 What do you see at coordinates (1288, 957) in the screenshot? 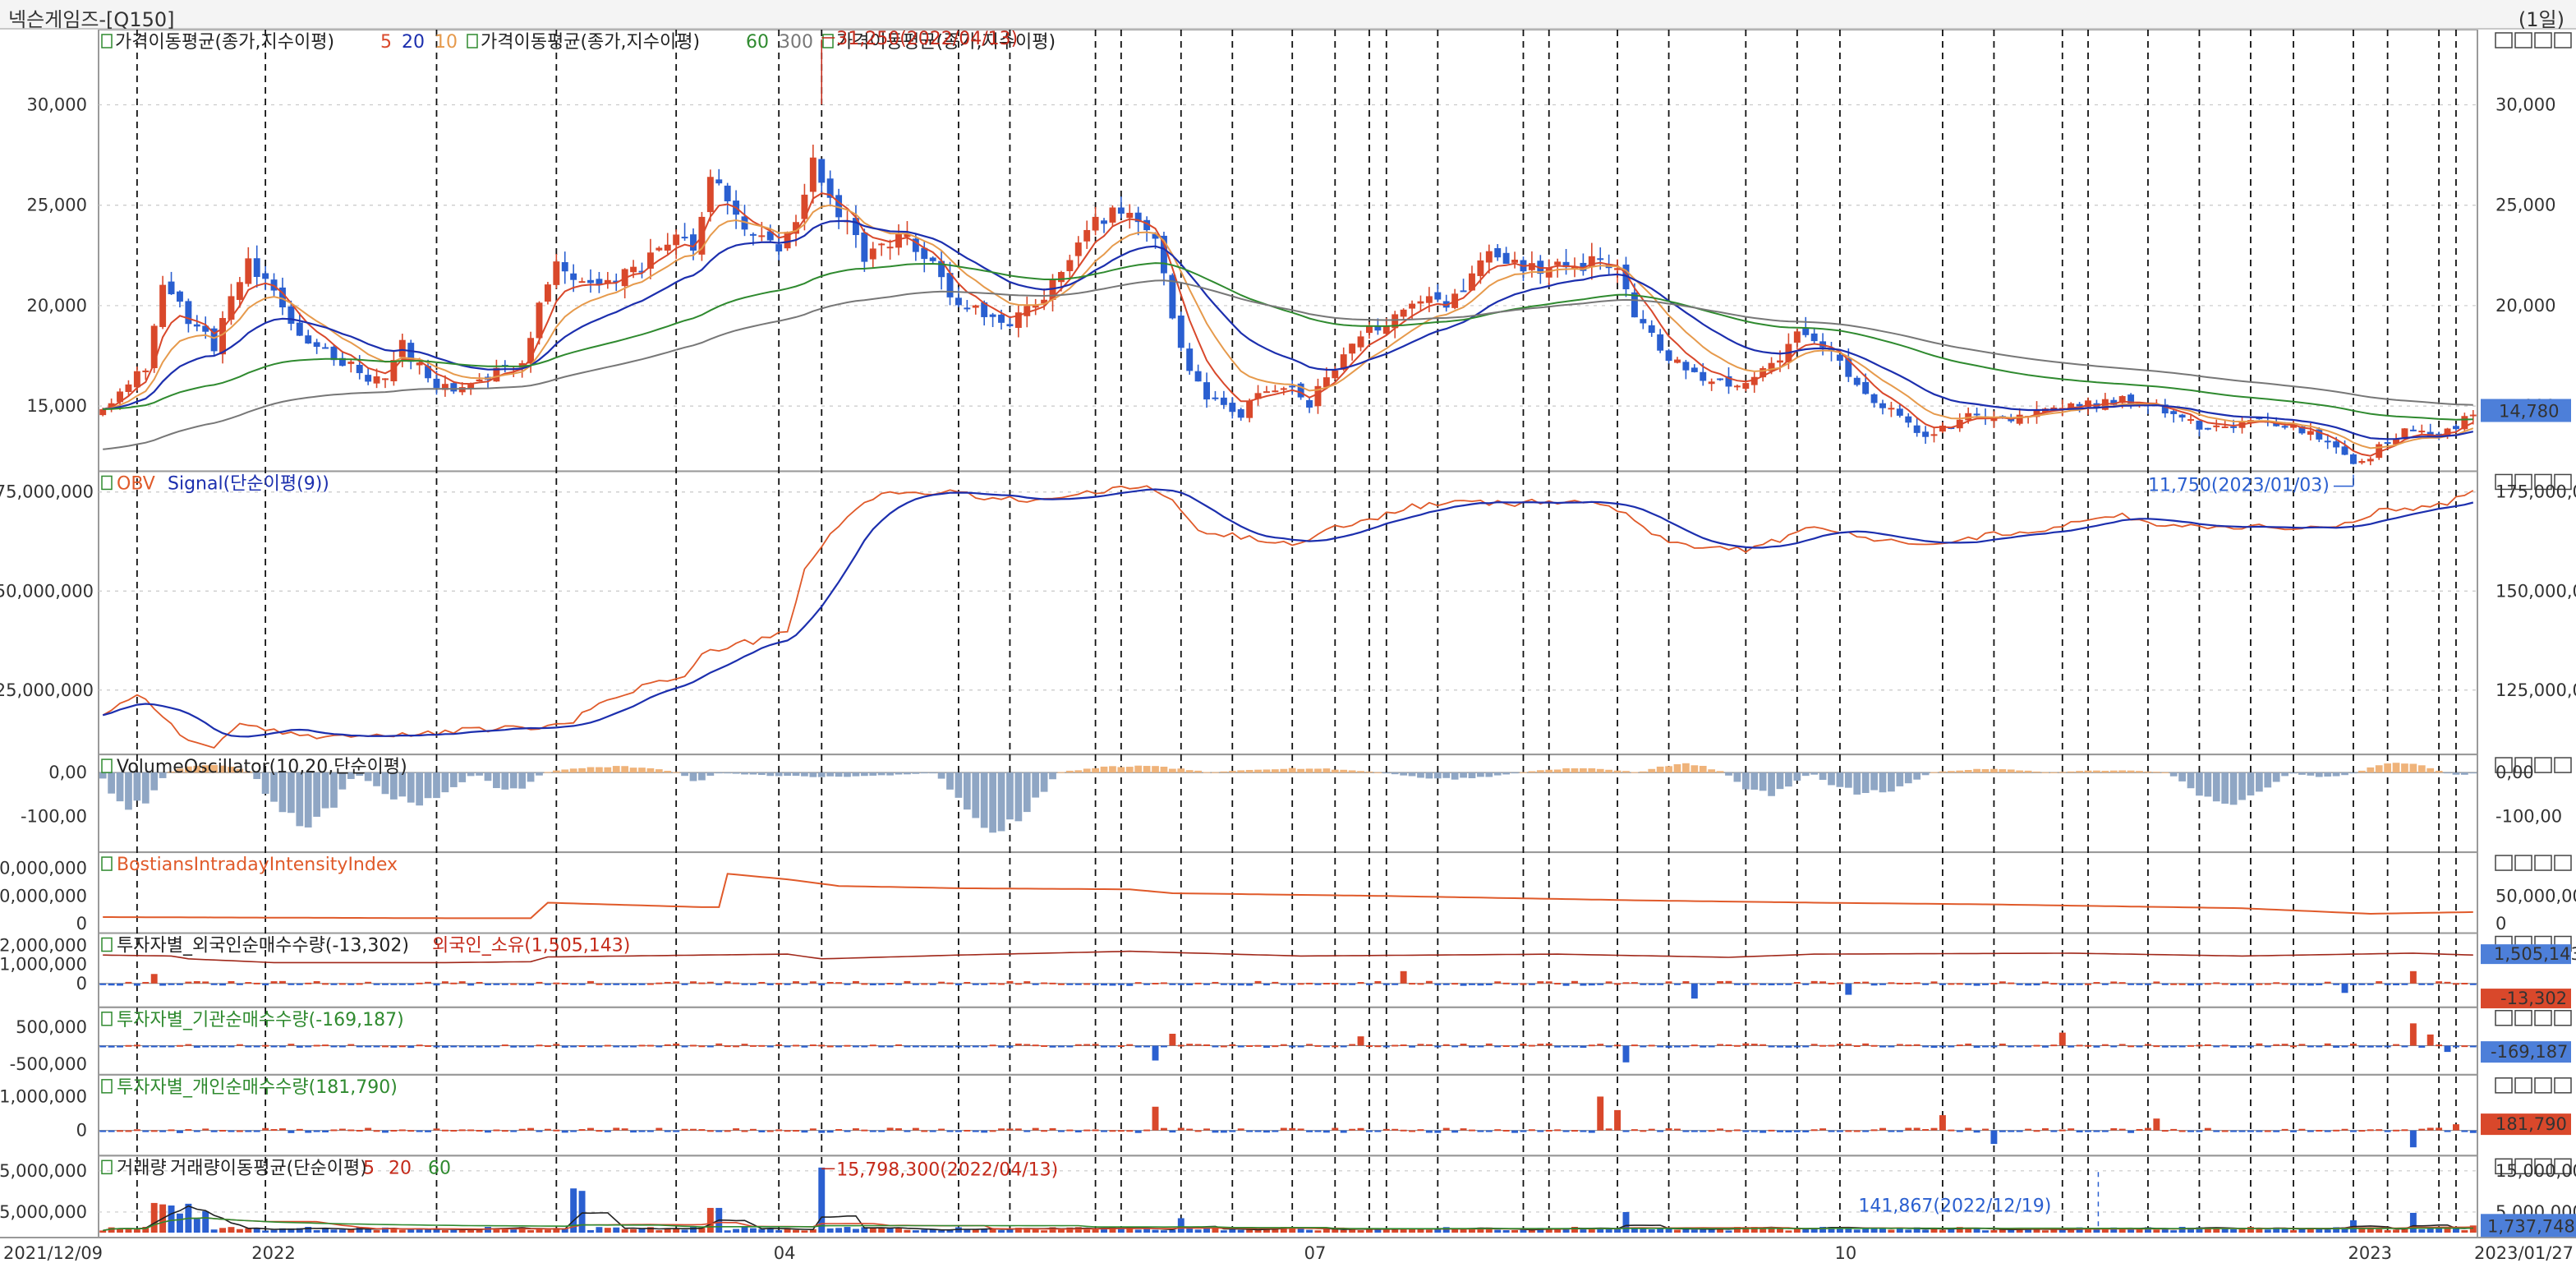
I see `foreign-holding-line` at bounding box center [1288, 957].